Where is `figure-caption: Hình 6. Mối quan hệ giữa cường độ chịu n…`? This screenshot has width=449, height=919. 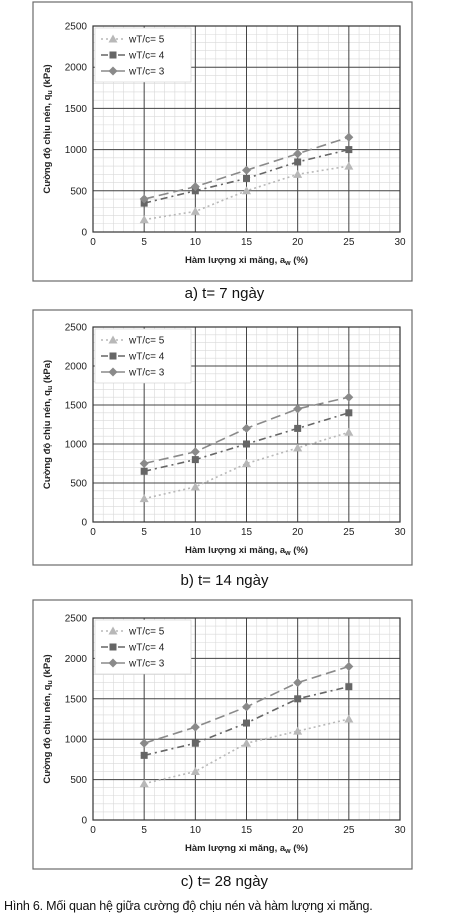
figure-caption: Hình 6. Mối quan hệ giữa cường độ chịu n… is located at coordinates (188, 906).